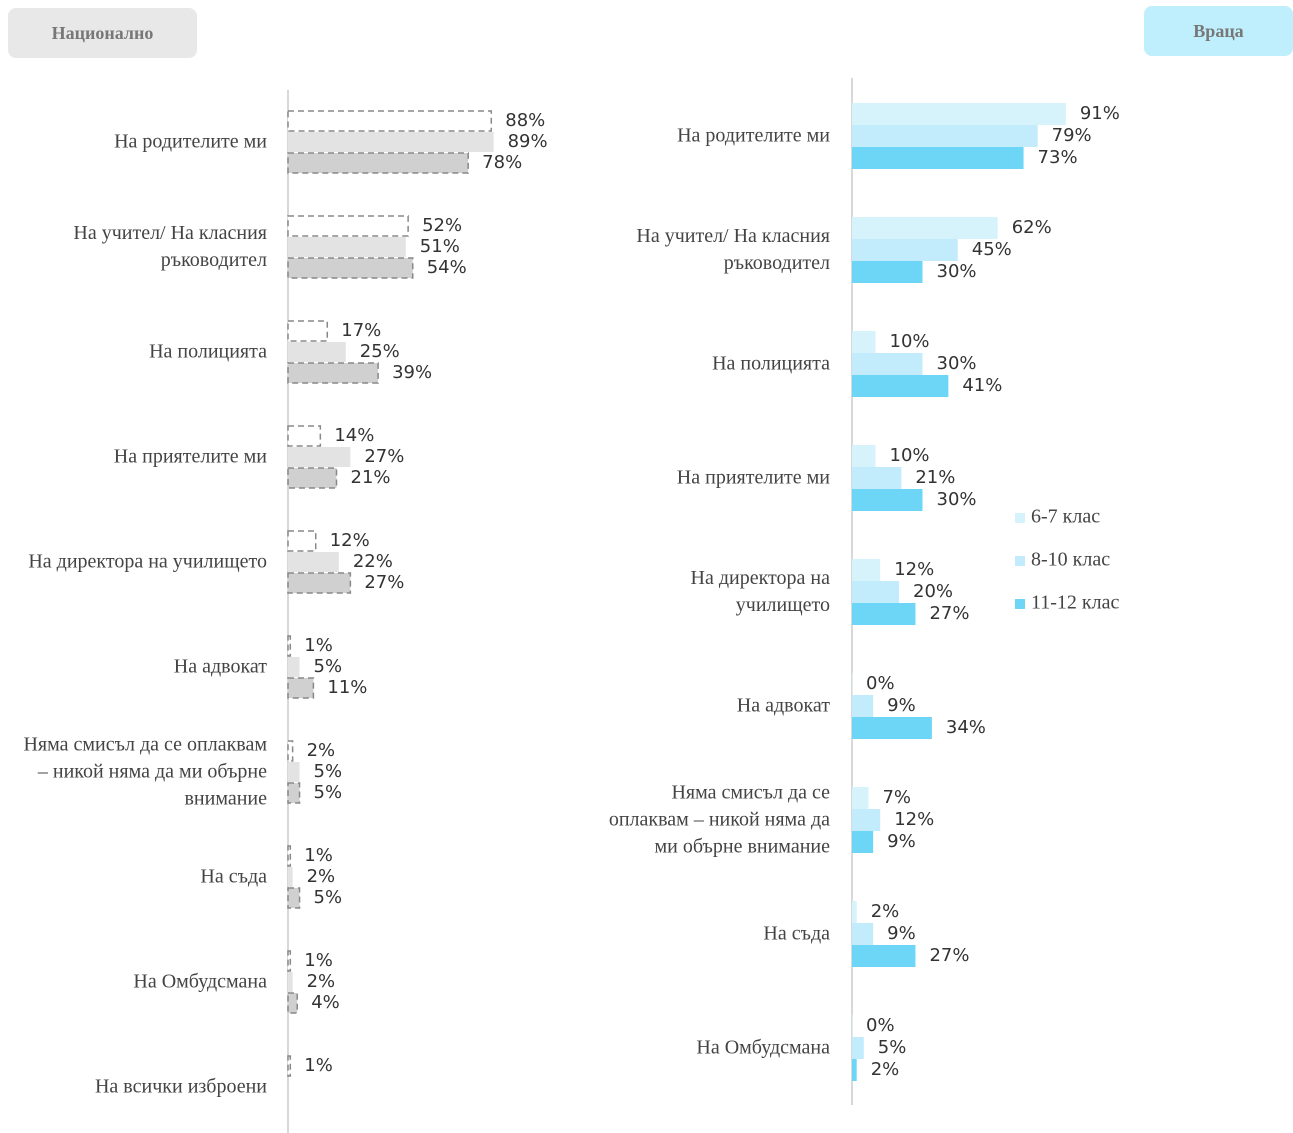  Describe the element at coordinates (992, 249) in the screenshot. I see `value-label: 45%` at that location.